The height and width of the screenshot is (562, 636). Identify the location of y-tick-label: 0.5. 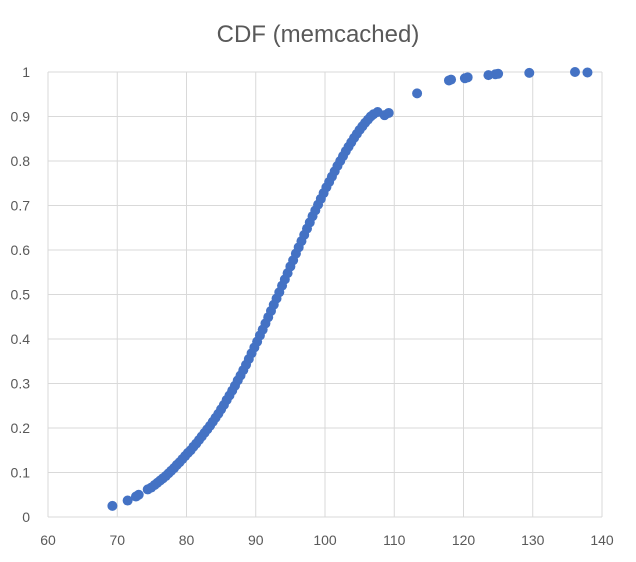
(21, 295).